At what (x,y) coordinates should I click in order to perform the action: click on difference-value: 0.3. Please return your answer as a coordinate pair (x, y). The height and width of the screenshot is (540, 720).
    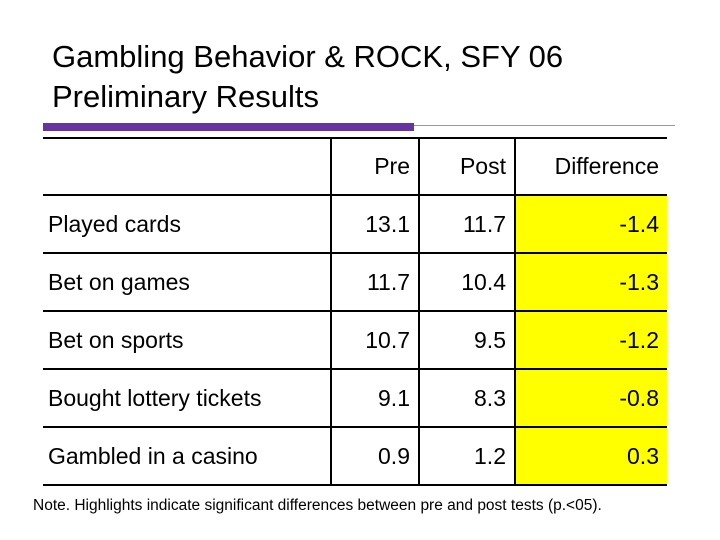
    Looking at the image, I should click on (590, 456).